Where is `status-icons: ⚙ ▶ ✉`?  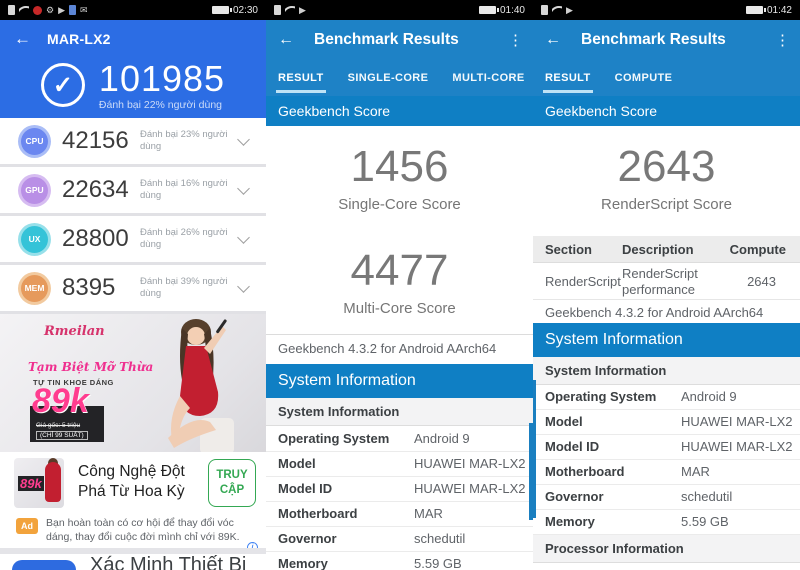
status-icons: ⚙ ▶ ✉ is located at coordinates (48, 10).